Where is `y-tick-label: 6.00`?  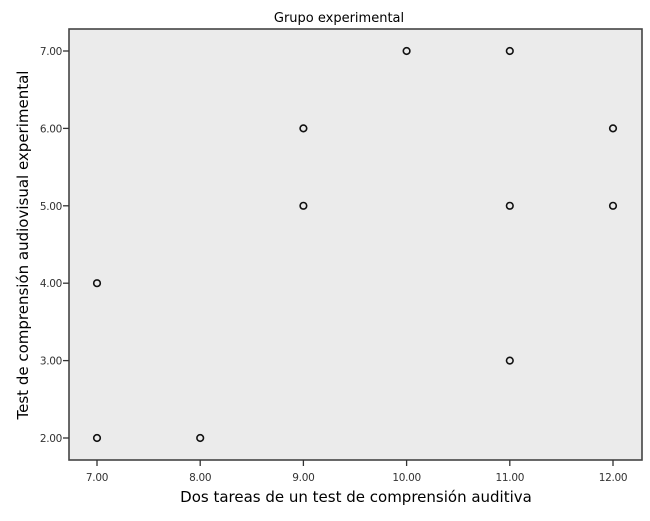
y-tick-label: 6.00 is located at coordinates (51, 129).